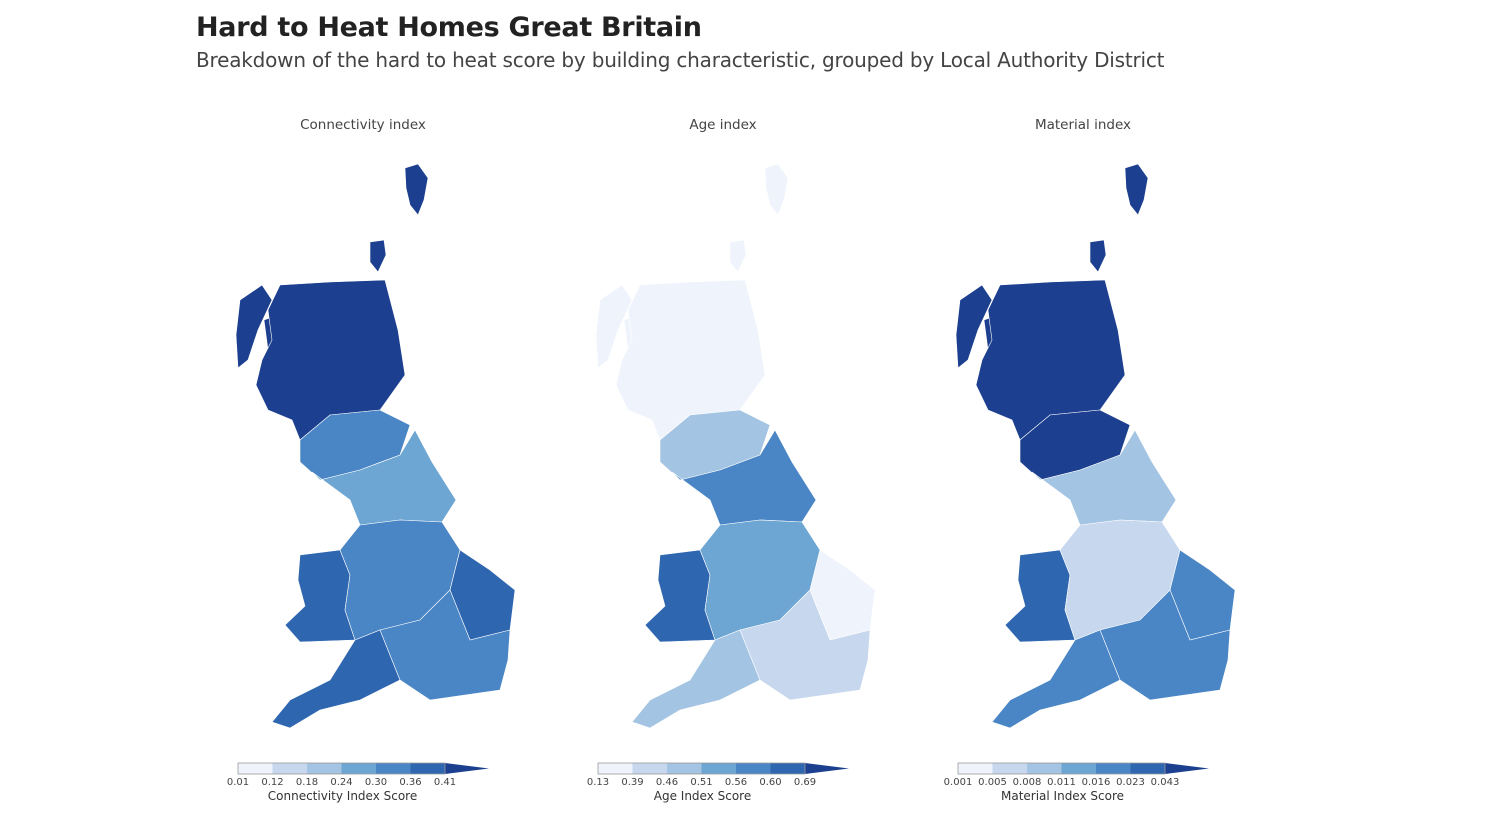  I want to click on legend-tick-label: 0.36, so click(410, 782).